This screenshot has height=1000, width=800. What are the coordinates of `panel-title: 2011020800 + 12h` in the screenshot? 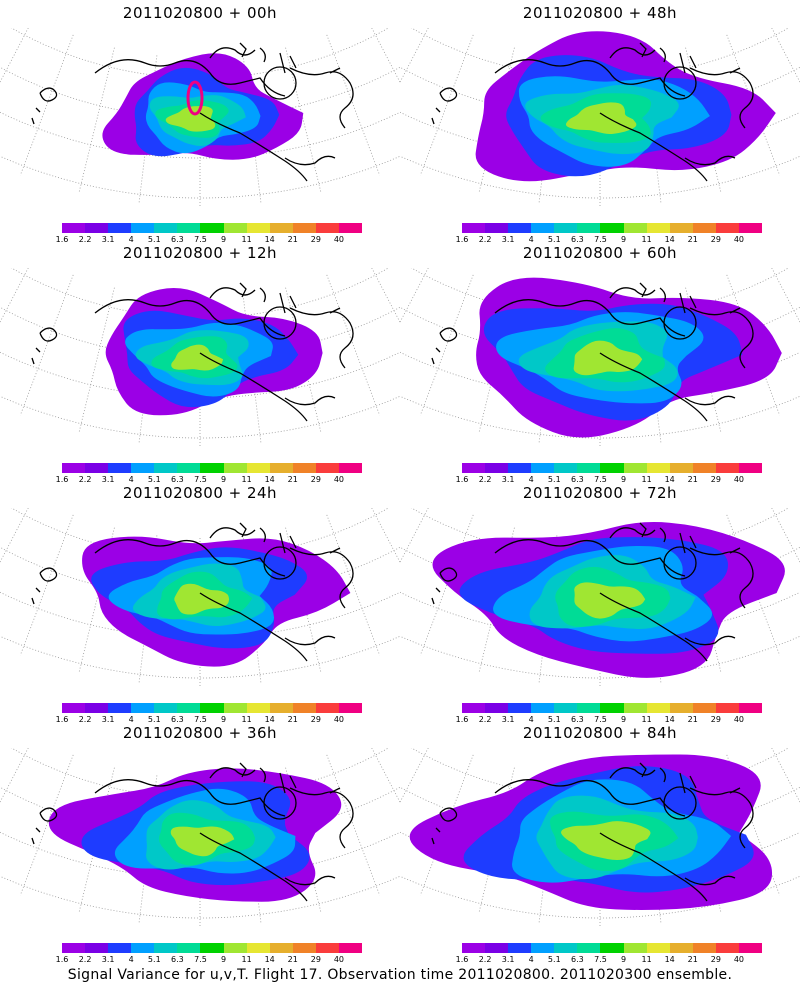 It's located at (200, 253).